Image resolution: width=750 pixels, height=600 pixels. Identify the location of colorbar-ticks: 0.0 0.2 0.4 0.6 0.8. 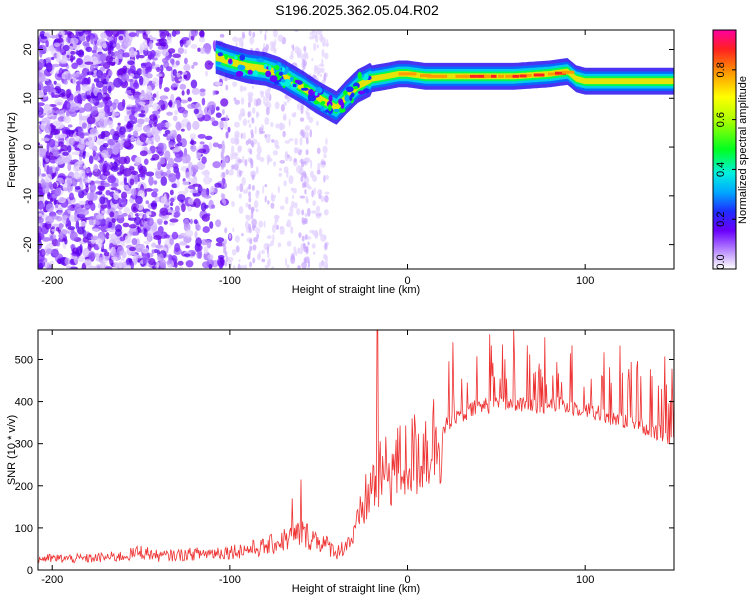
(725, 166).